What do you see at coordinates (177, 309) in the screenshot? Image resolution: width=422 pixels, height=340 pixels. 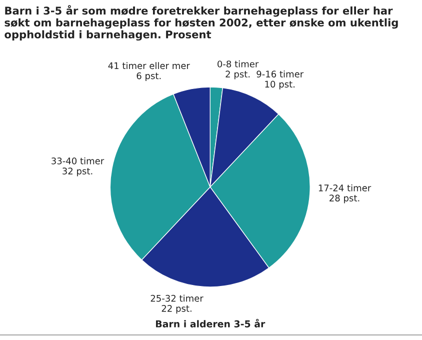 I see `data-label: 22 pst.` at bounding box center [177, 309].